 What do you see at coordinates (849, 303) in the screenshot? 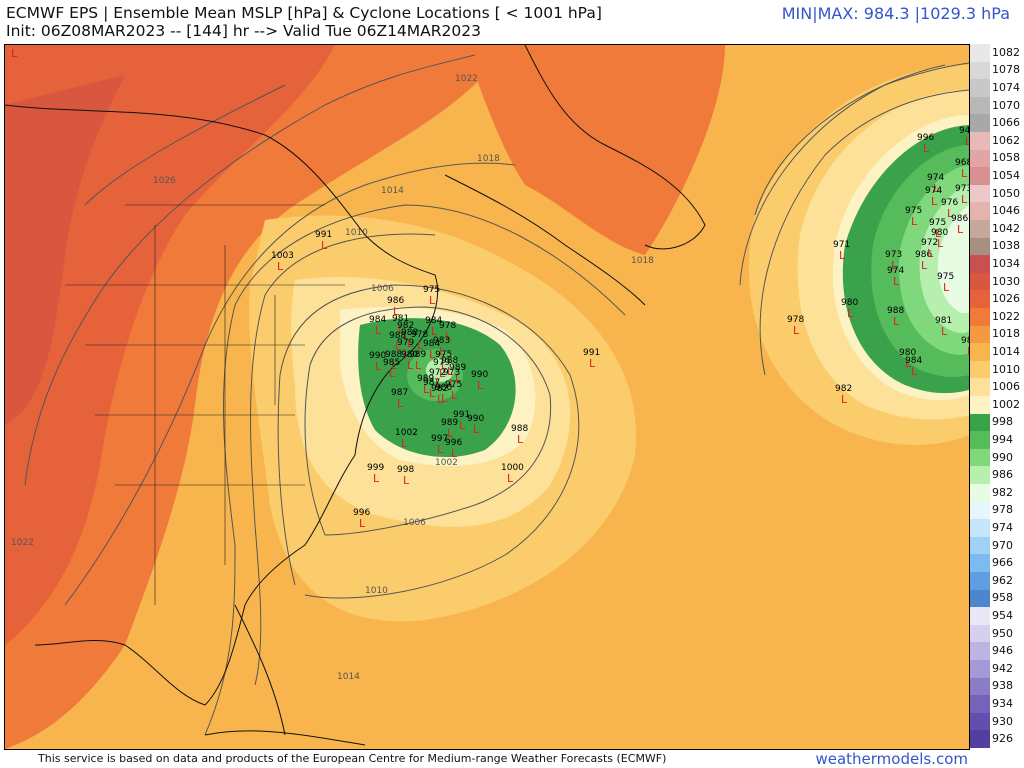
I see `cyclone-pressure-label: 980` at bounding box center [849, 303].